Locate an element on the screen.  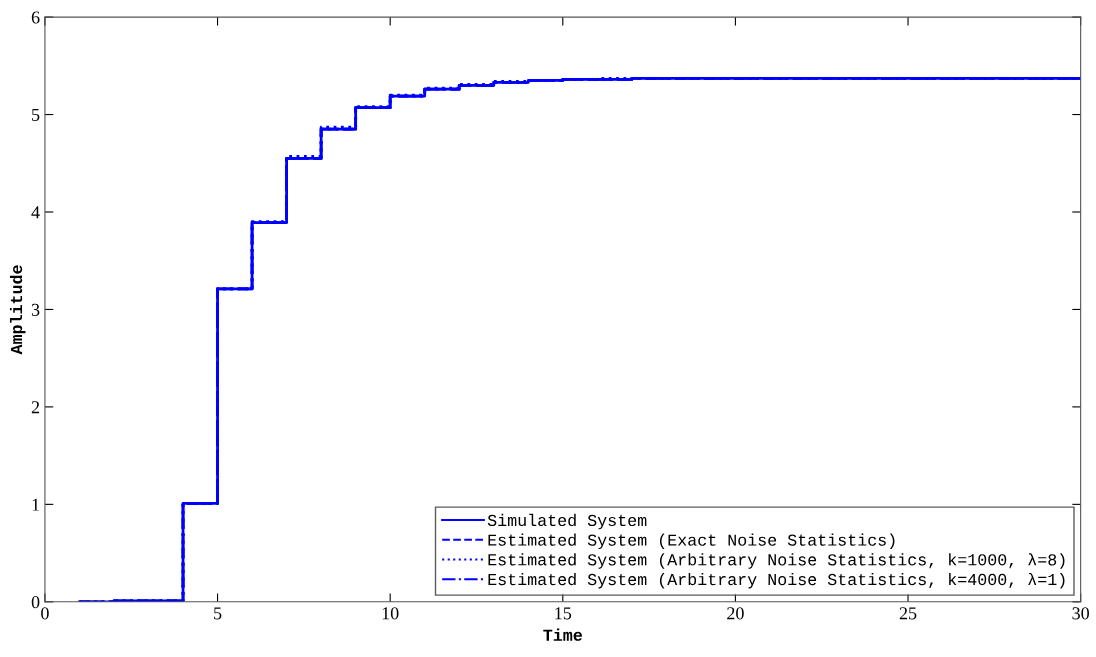
legend-label: Simulated System is located at coordinates (567, 521).